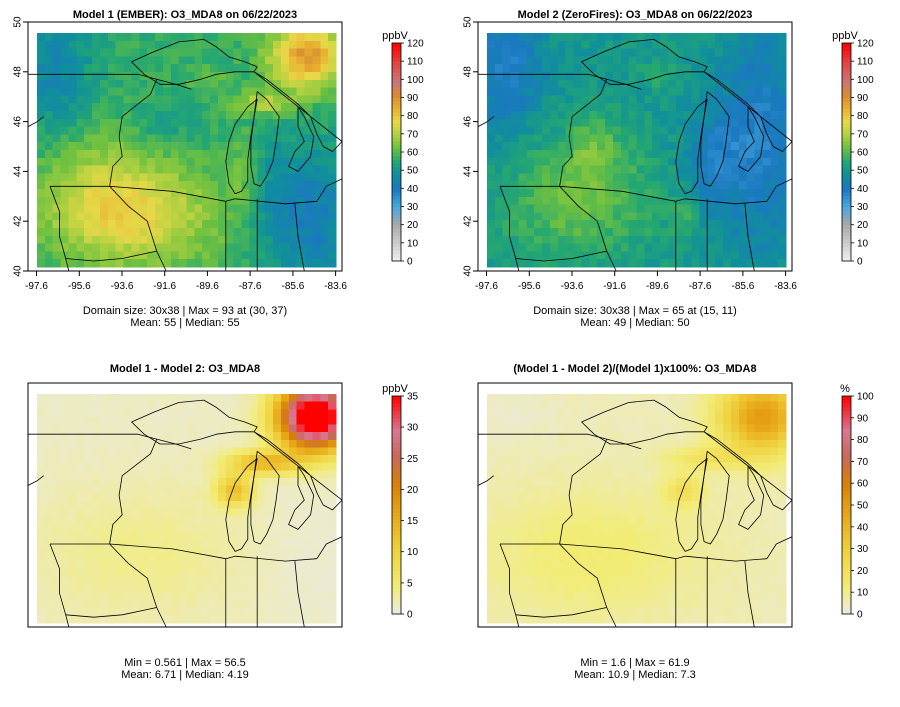 The image size is (900, 707). What do you see at coordinates (468, 22) in the screenshot?
I see `y-tick-label: 50` at bounding box center [468, 22].